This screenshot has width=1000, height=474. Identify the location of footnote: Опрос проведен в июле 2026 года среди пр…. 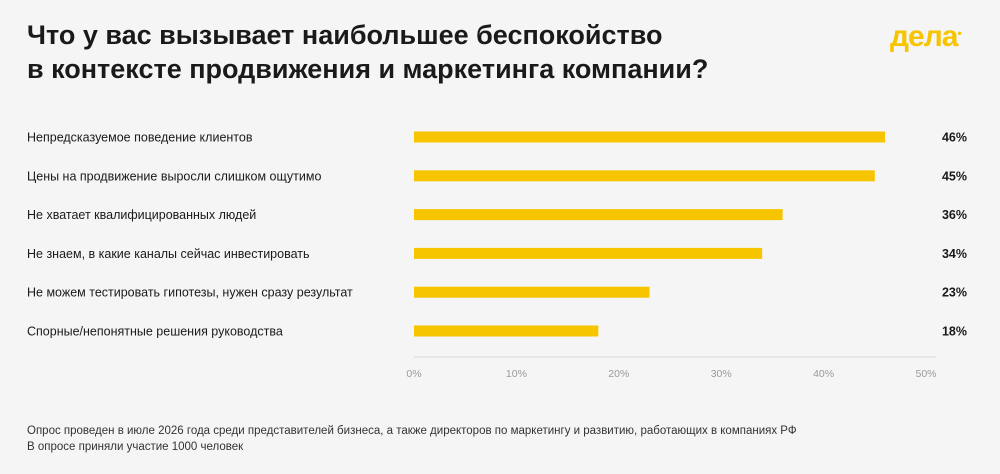
(412, 439).